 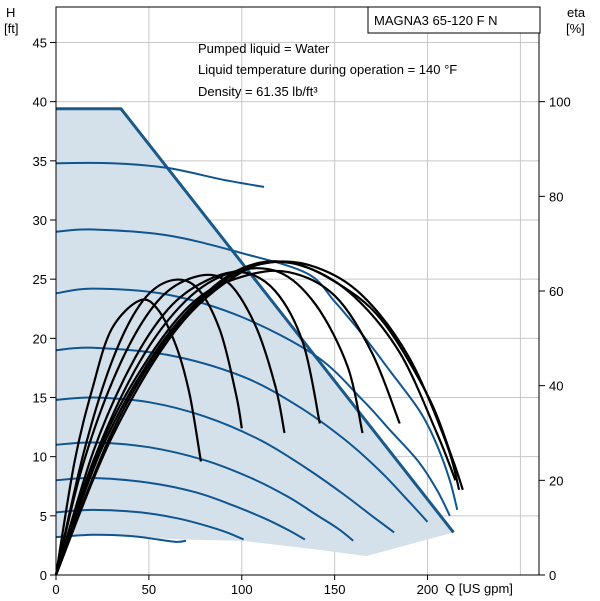 I want to click on x-axis-label: Q [US gpm], so click(x=479, y=588).